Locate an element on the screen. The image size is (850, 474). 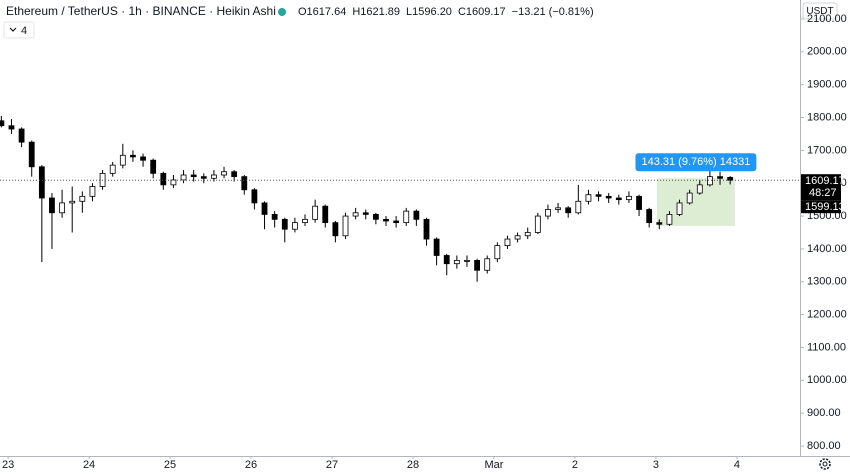
x-tick-label: 24 is located at coordinates (89, 465).